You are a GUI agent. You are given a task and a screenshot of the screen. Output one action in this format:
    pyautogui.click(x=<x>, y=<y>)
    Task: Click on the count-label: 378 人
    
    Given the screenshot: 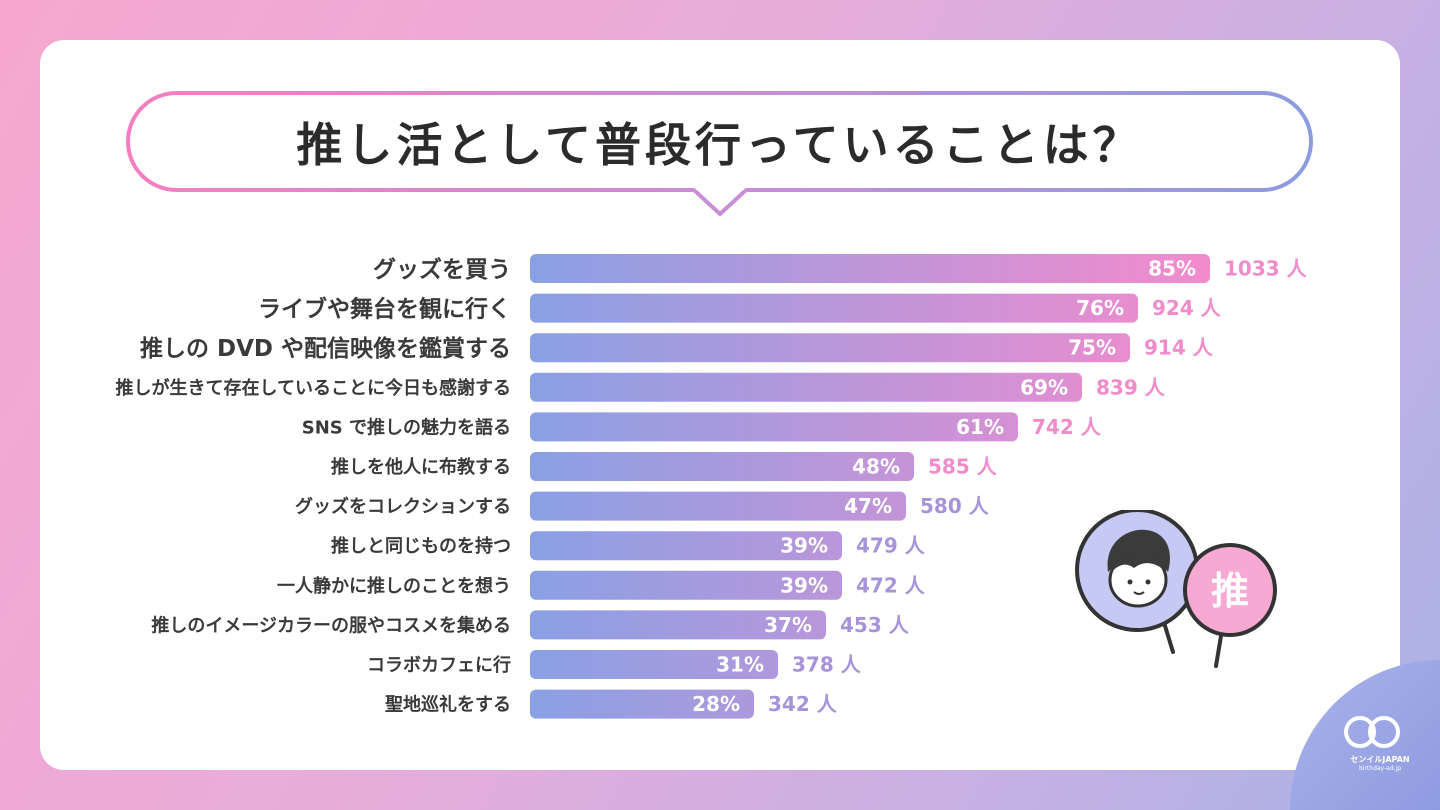 What is the action you would take?
    pyautogui.click(x=827, y=665)
    